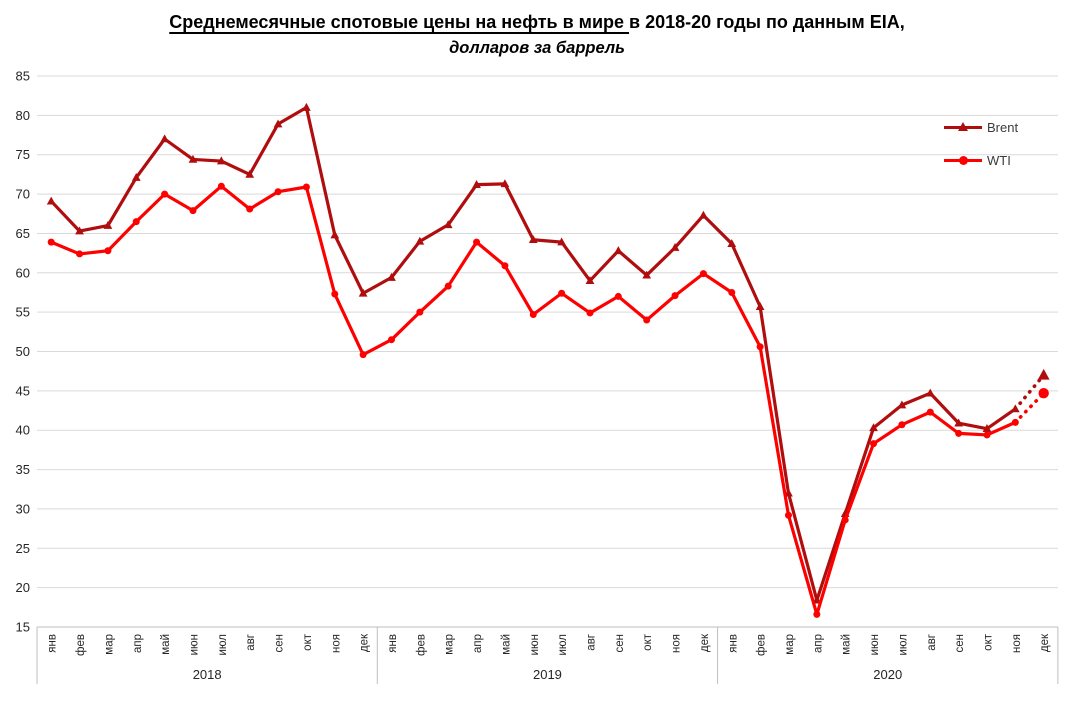  Describe the element at coordinates (23, 233) in the screenshot. I see `y-axis-label: 65` at that location.